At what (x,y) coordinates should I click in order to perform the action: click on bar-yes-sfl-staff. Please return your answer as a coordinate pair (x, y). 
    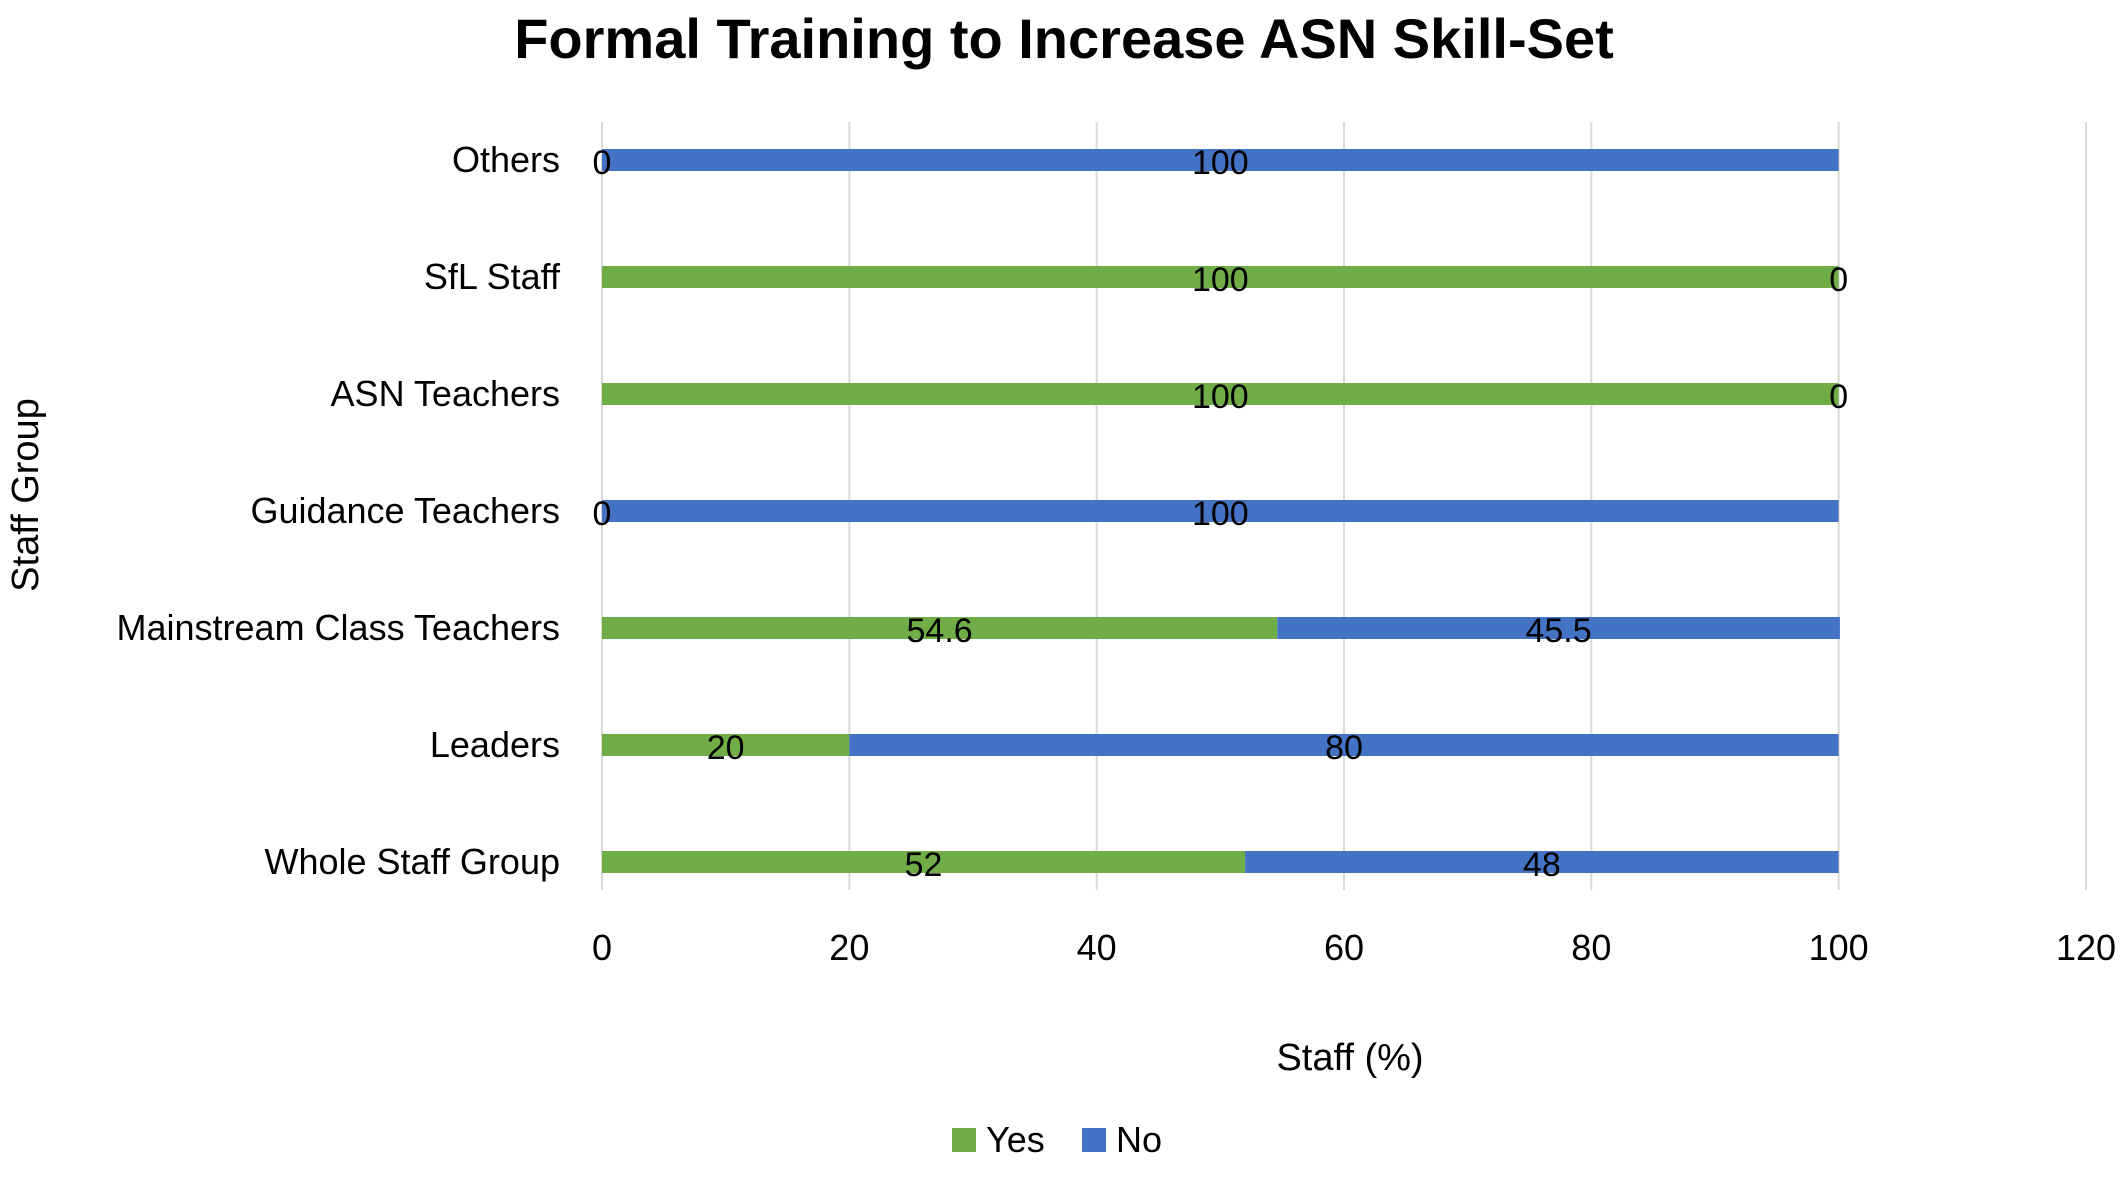
    Looking at the image, I should click on (1220, 277).